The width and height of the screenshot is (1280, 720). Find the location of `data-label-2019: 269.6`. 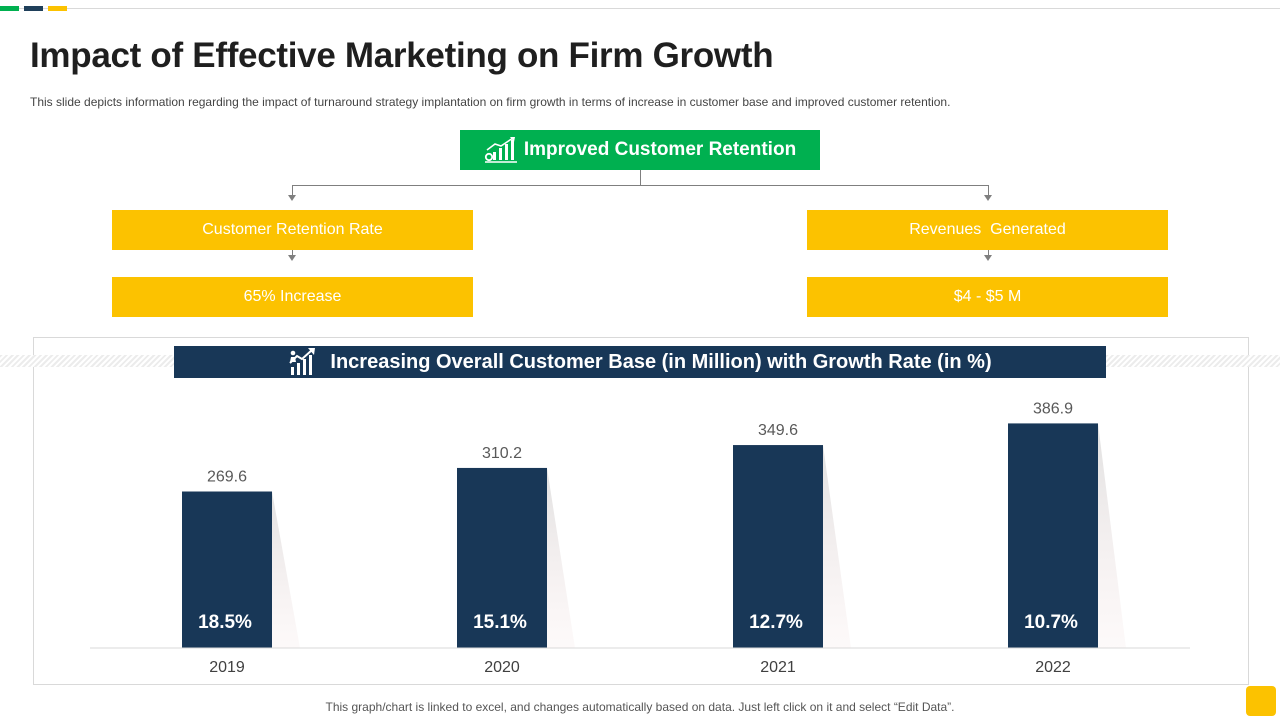

data-label-2019: 269.6 is located at coordinates (227, 477).